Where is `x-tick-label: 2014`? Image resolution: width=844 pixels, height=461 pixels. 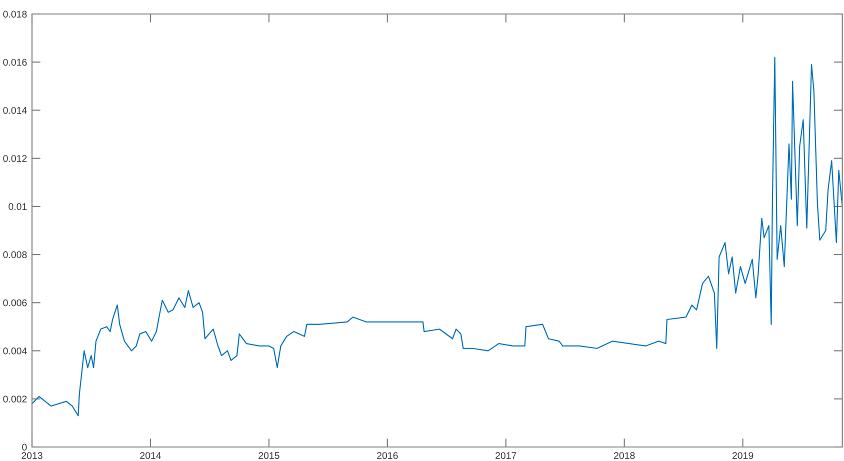 x-tick-label: 2014 is located at coordinates (150, 455).